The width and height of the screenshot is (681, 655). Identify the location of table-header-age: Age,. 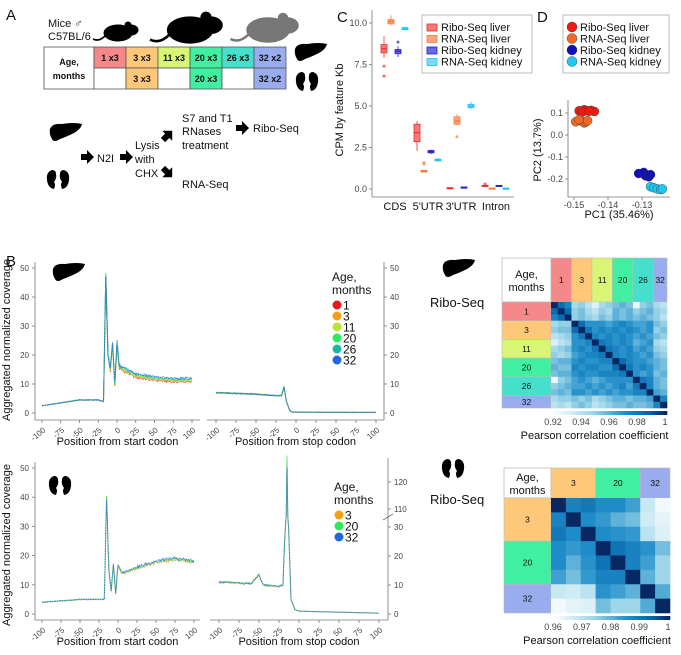
(69, 62).